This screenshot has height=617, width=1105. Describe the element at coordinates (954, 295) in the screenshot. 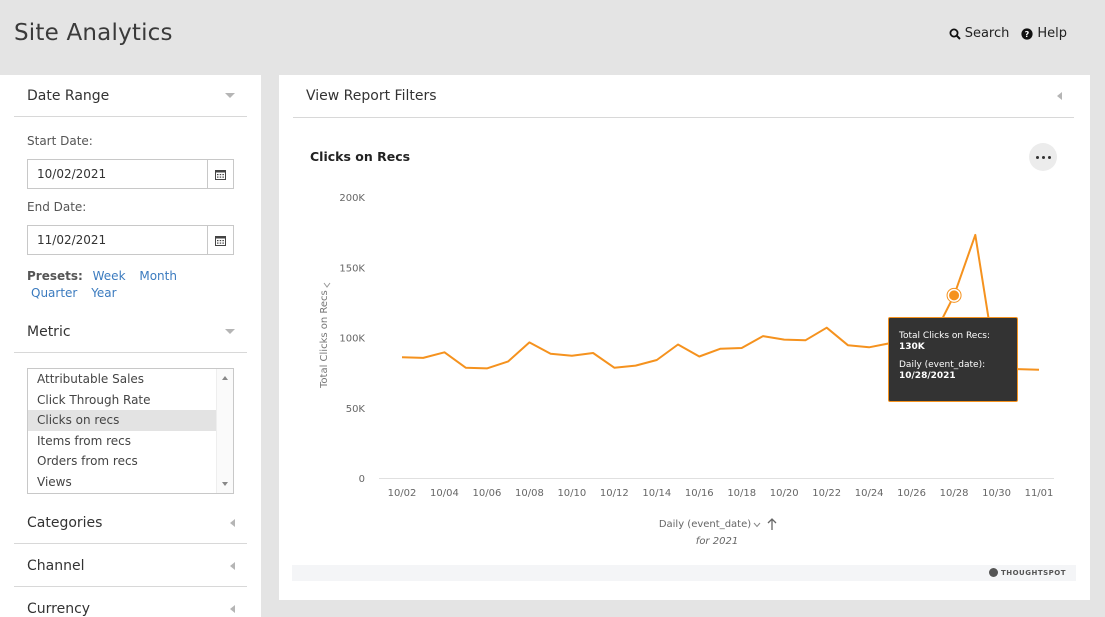

I see `highlighted-point` at that location.